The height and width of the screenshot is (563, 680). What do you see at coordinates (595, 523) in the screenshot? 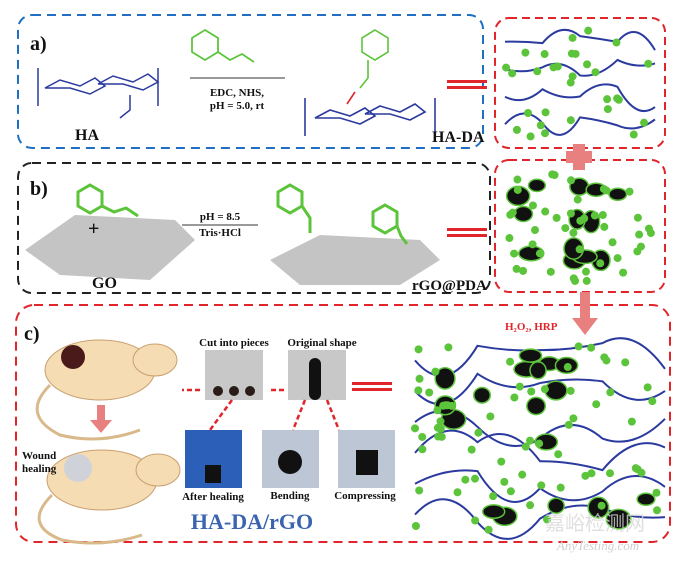
I see `watermark-cn: 嘉峪检测网` at bounding box center [595, 523].